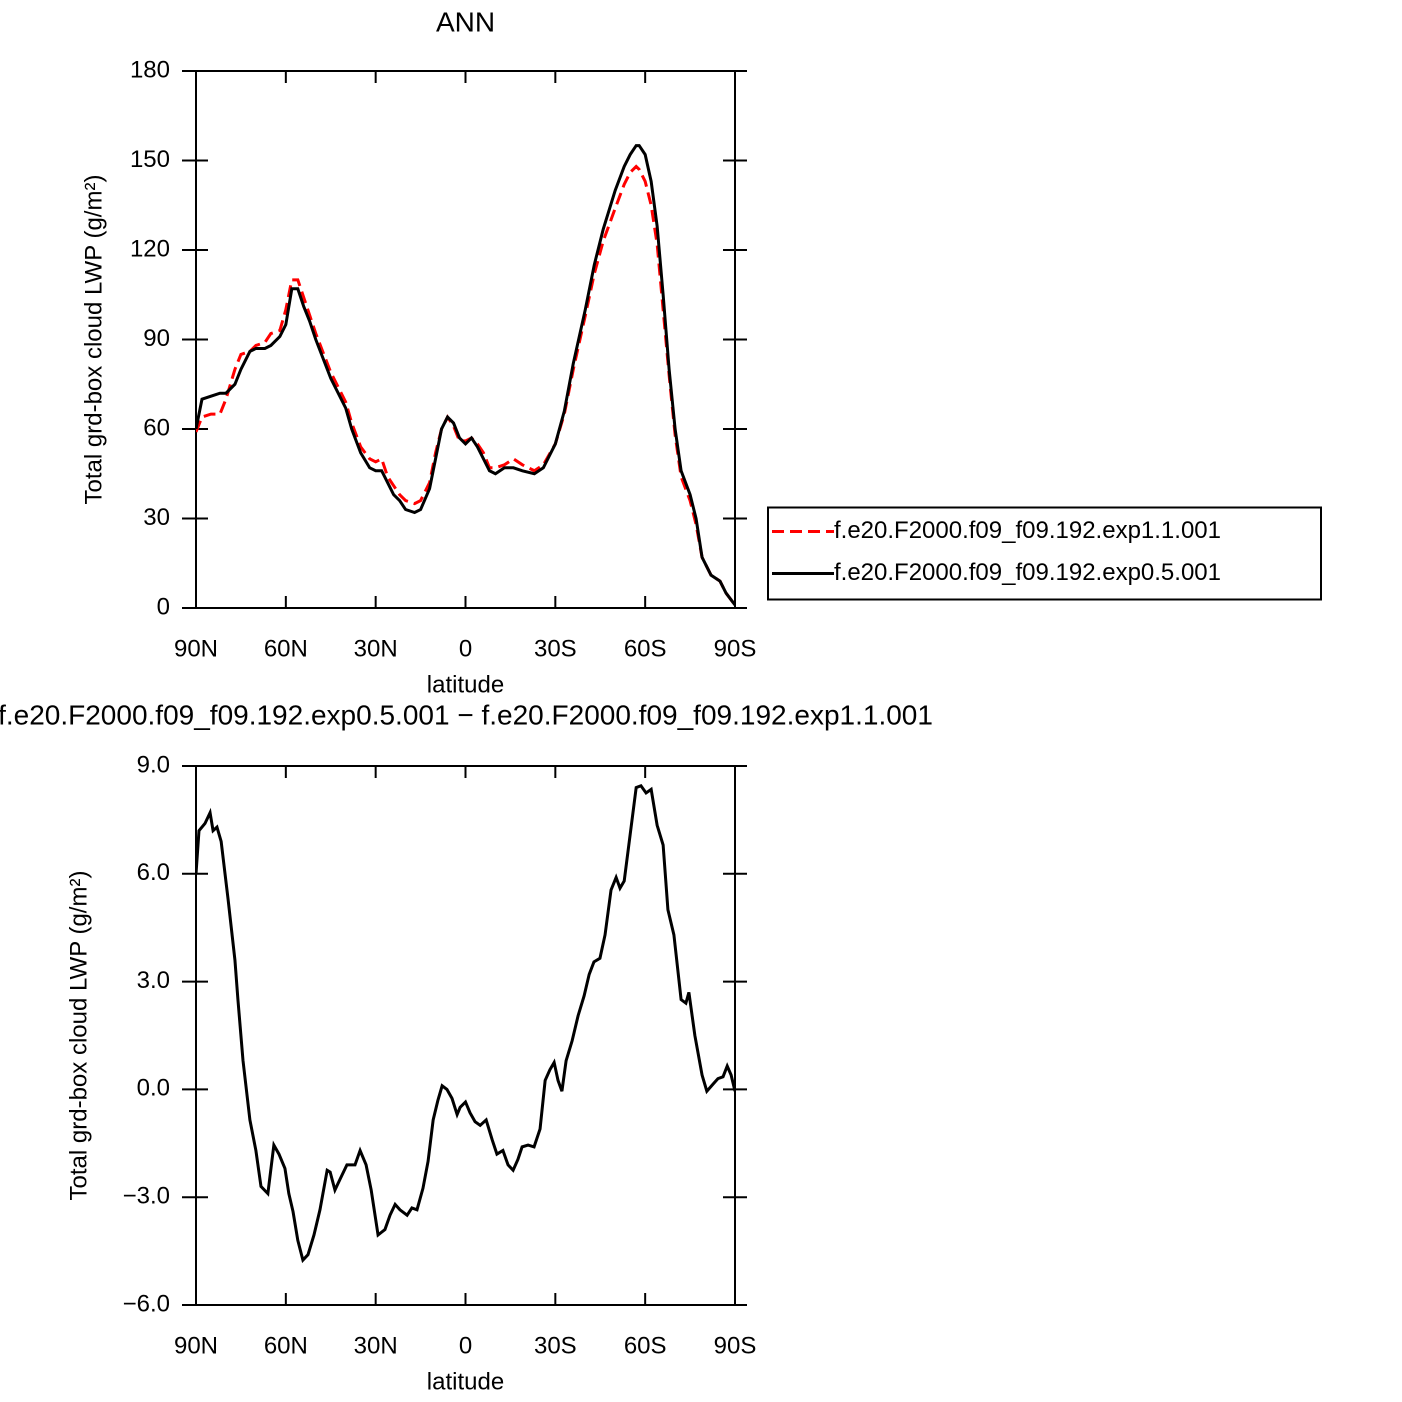 This screenshot has height=1402, width=1402. I want to click on y-tick-label: 60, so click(156, 427).